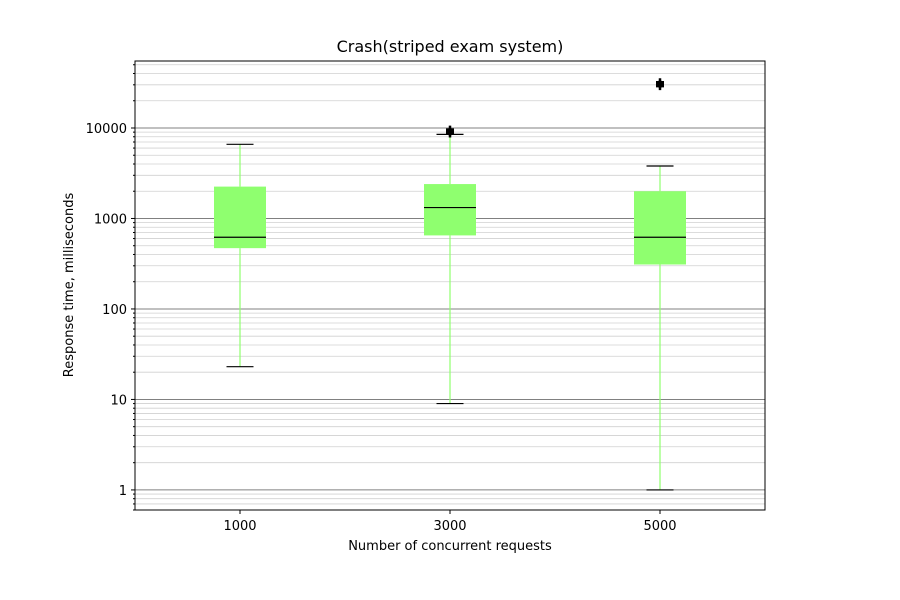 Image resolution: width=900 pixels, height=600 pixels. Describe the element at coordinates (659, 526) in the screenshot. I see `x-tick-label: 5000` at that location.